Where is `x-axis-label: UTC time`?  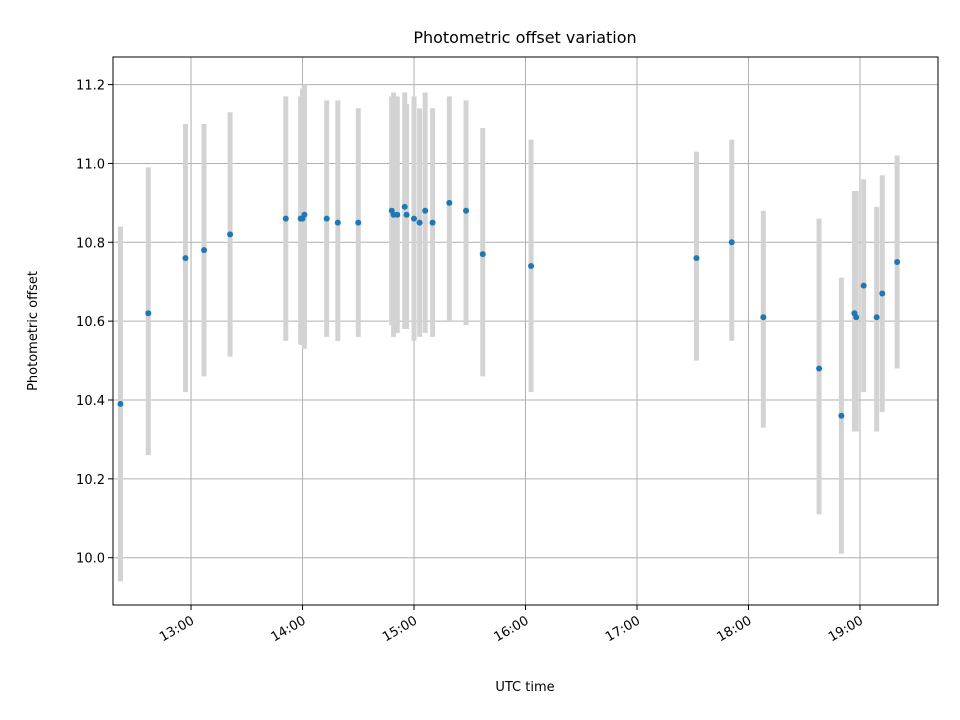
x-axis-label: UTC time is located at coordinates (524, 687).